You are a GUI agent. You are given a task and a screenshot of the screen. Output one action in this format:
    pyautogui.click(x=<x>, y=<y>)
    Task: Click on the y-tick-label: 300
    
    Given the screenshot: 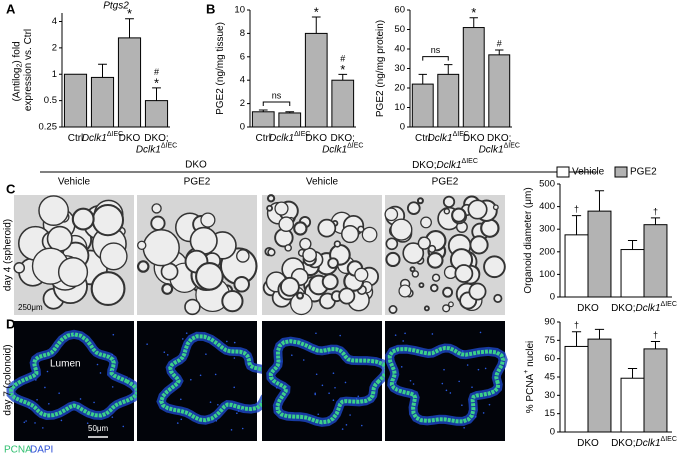 What is the action you would take?
    pyautogui.click(x=547, y=229)
    